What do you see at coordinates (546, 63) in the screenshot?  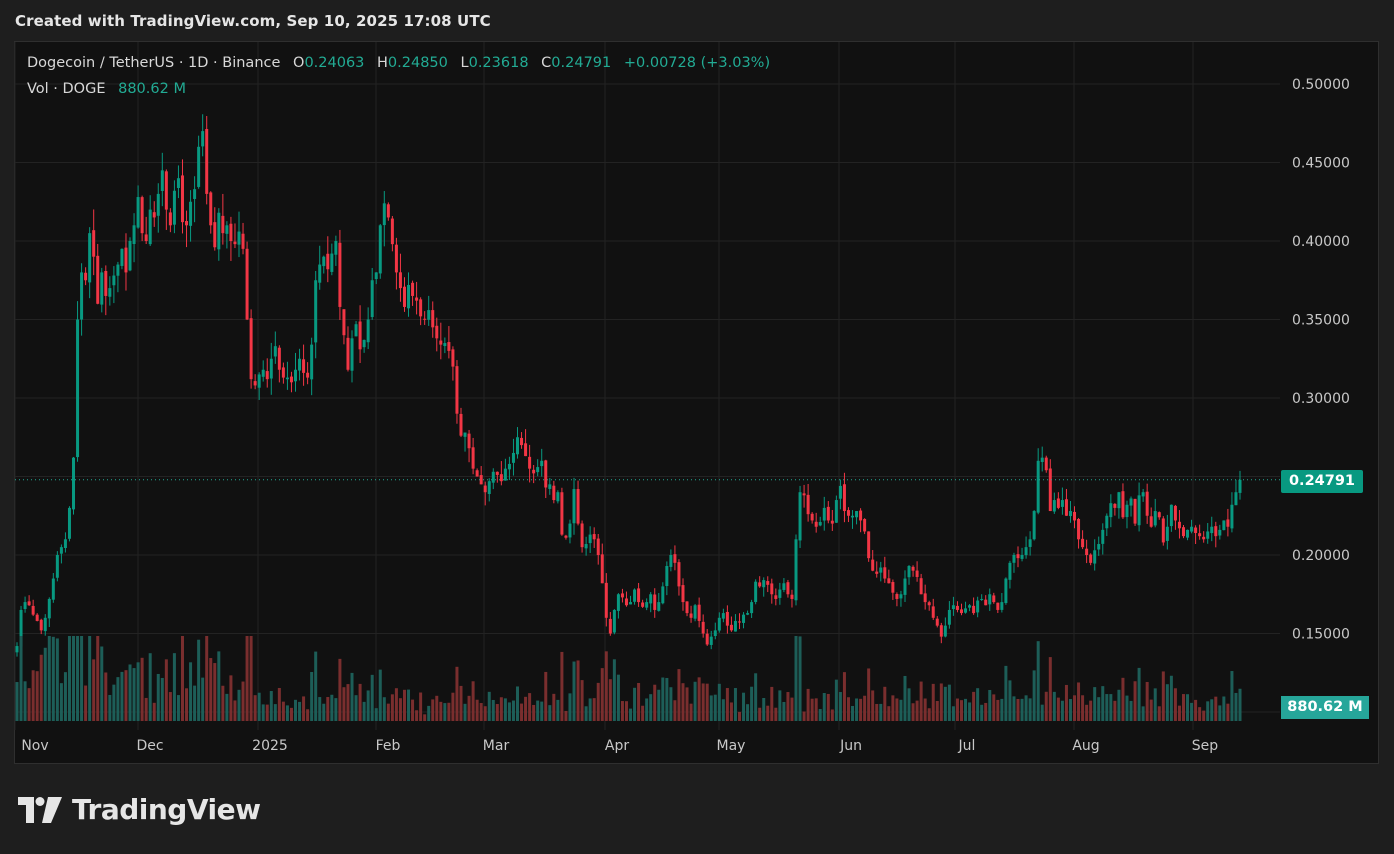 I see `close-label: C` at bounding box center [546, 63].